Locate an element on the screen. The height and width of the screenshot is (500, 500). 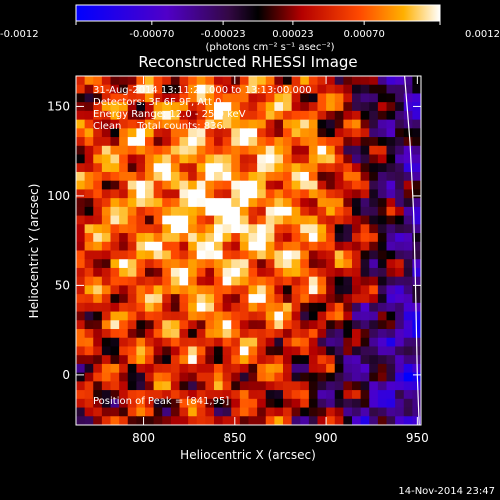
x-tick-label: 850 is located at coordinates (234, 438).